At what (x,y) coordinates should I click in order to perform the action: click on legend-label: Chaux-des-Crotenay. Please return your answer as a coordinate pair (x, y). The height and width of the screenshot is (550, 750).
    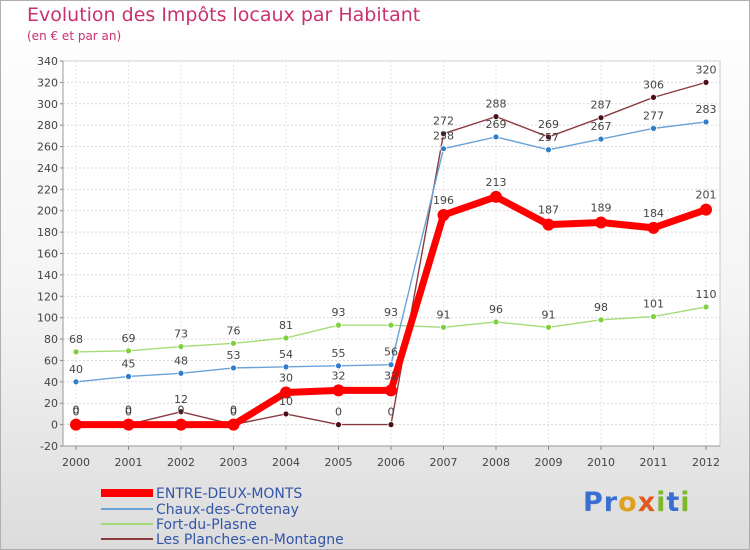
    Looking at the image, I should click on (227, 510).